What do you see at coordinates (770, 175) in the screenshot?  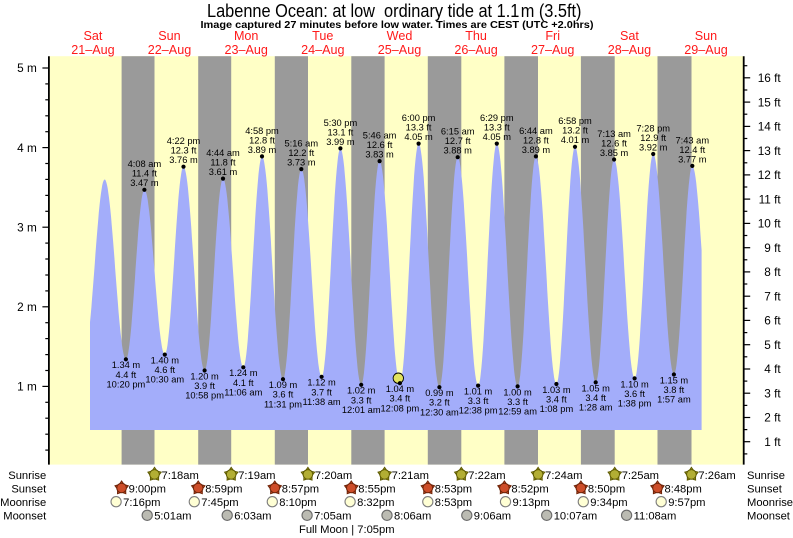 I see `svg-text: 12 ft` at bounding box center [770, 175].